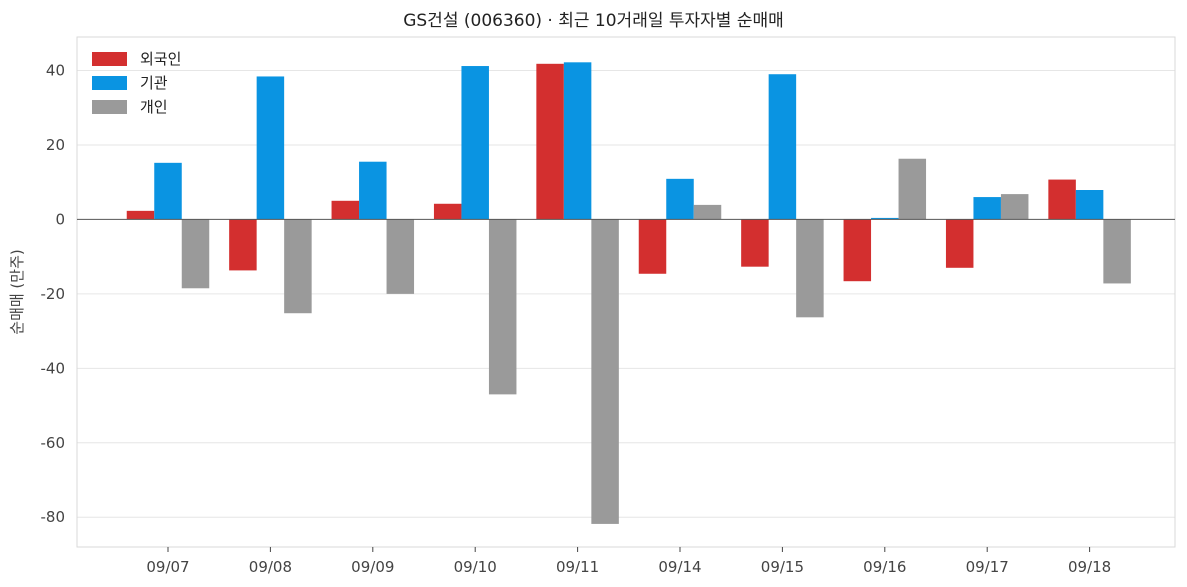  What do you see at coordinates (167, 567) in the screenshot?
I see `x-tick-label: 09/07` at bounding box center [167, 567].